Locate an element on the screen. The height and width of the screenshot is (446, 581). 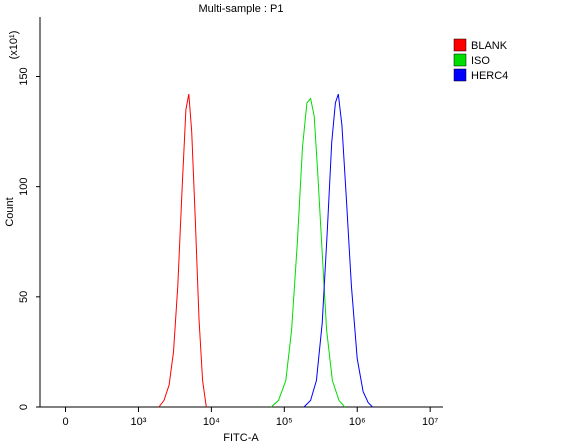
x-tick-label: 10⁷ is located at coordinates (430, 422).